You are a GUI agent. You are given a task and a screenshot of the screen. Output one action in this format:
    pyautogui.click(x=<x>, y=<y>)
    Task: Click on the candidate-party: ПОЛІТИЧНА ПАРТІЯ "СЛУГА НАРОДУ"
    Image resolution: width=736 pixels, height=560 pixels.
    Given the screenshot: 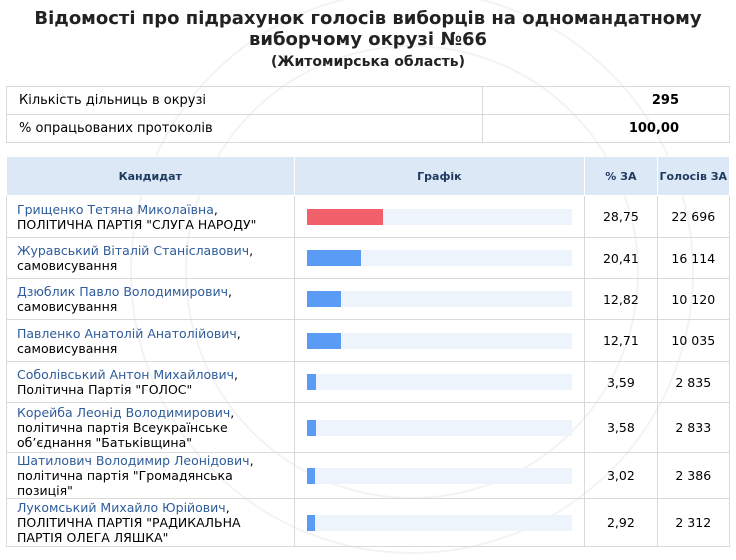 What is the action you would take?
    pyautogui.click(x=137, y=224)
    